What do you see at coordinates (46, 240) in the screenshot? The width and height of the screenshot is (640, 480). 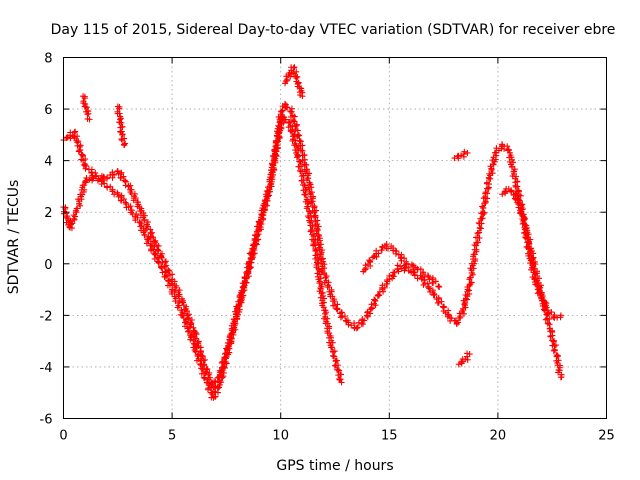 I see `y-tick-labels: -6 -4 -2 0 2 4 6 8` at bounding box center [46, 240].